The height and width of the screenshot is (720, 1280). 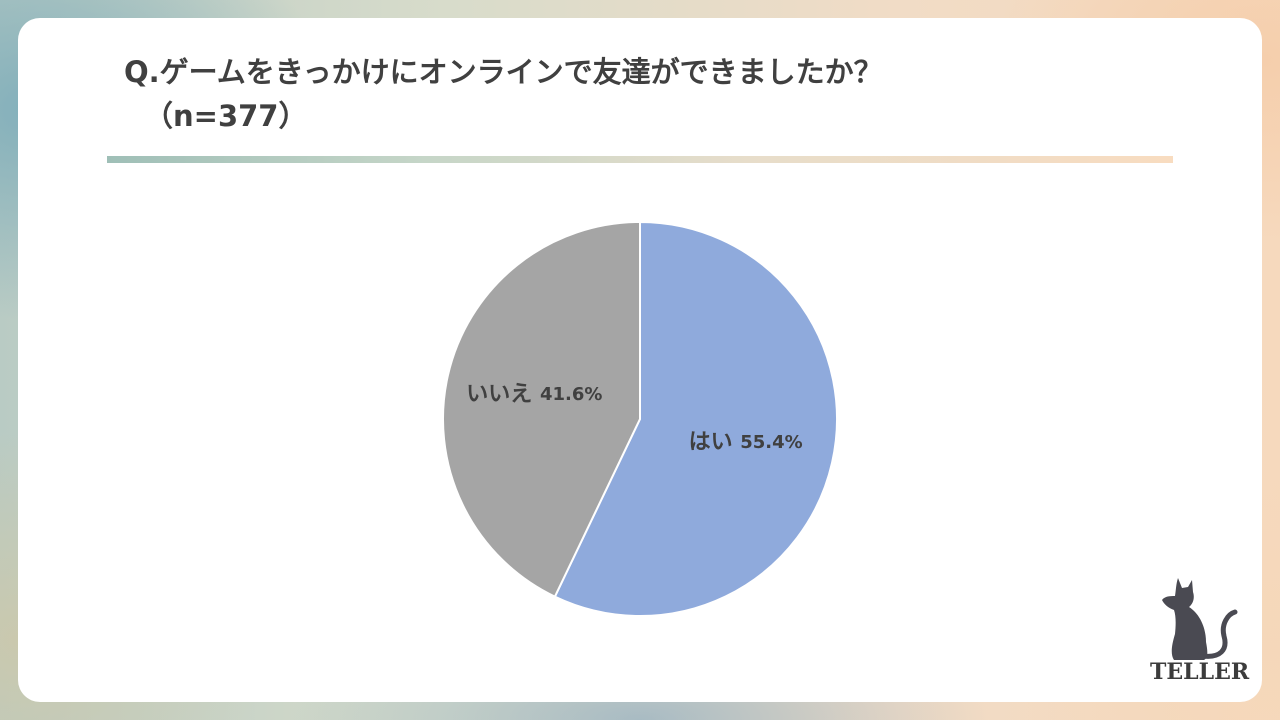 I want to click on sample-size: （n=377）, so click(x=226, y=116).